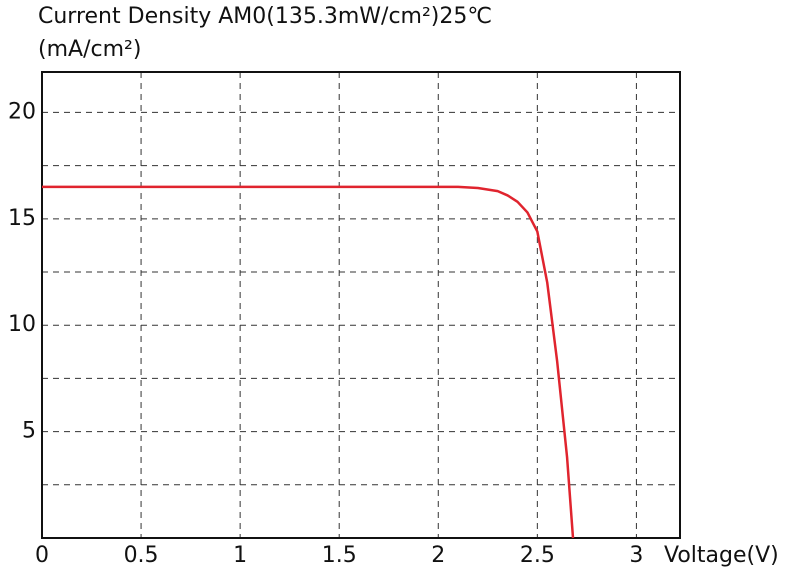 This screenshot has width=800, height=579. What do you see at coordinates (265, 16) in the screenshot?
I see `chart-title: Current Density AM0(135.3mW/cm²)25℃` at bounding box center [265, 16].